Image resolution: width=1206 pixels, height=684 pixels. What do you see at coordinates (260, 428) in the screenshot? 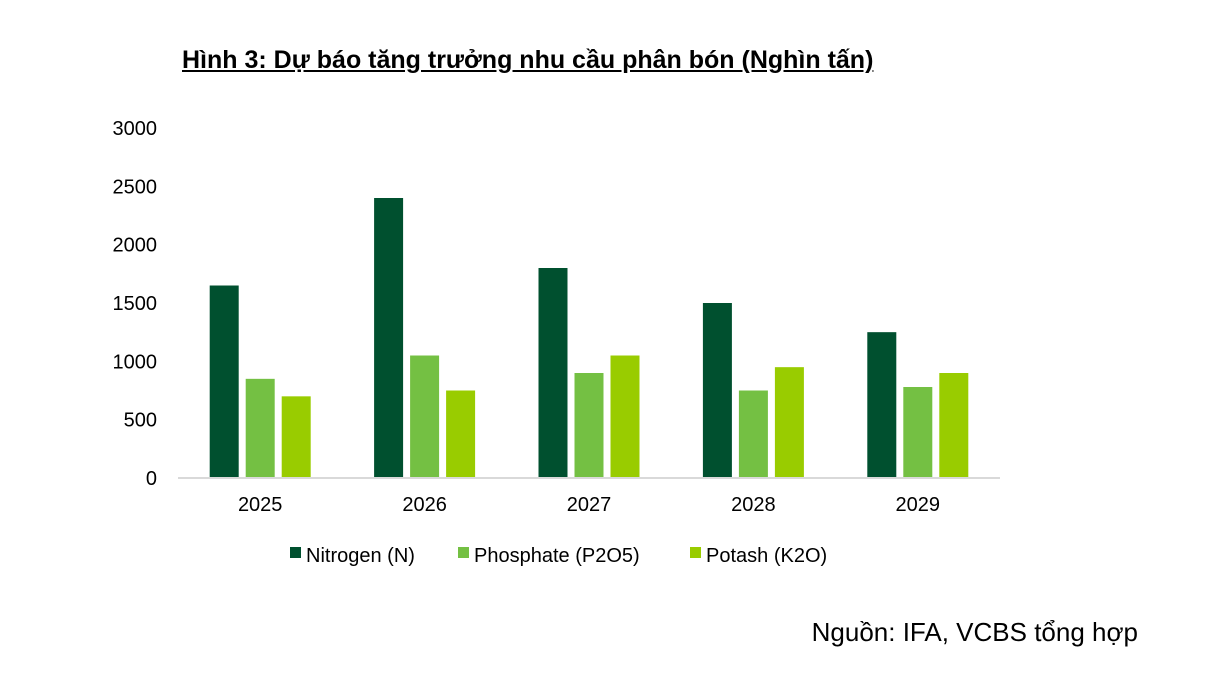
I see `bar-phosphate-2025` at bounding box center [260, 428].